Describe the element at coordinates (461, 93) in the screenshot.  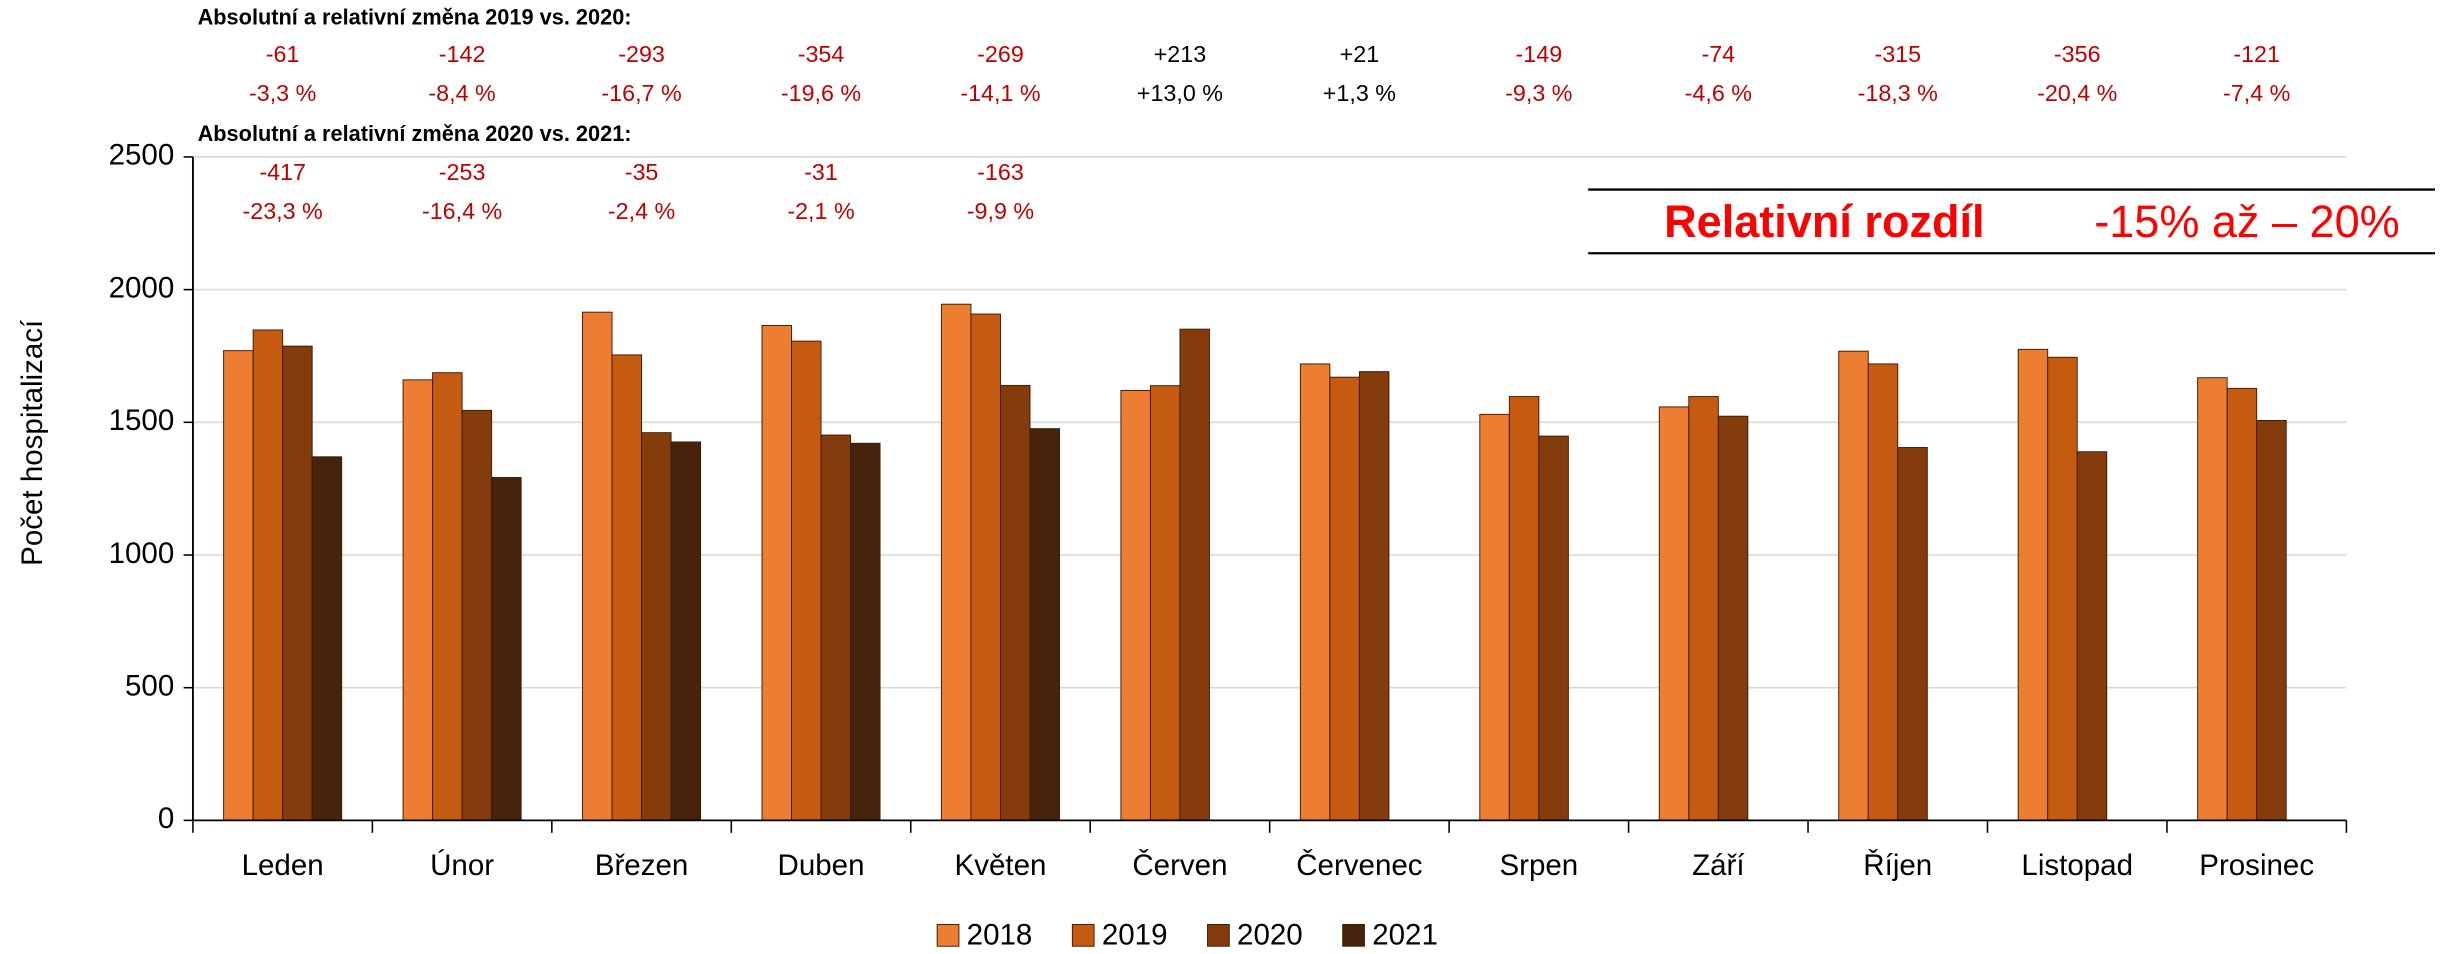
I see `annotation-relative: -8,4 %` at that location.